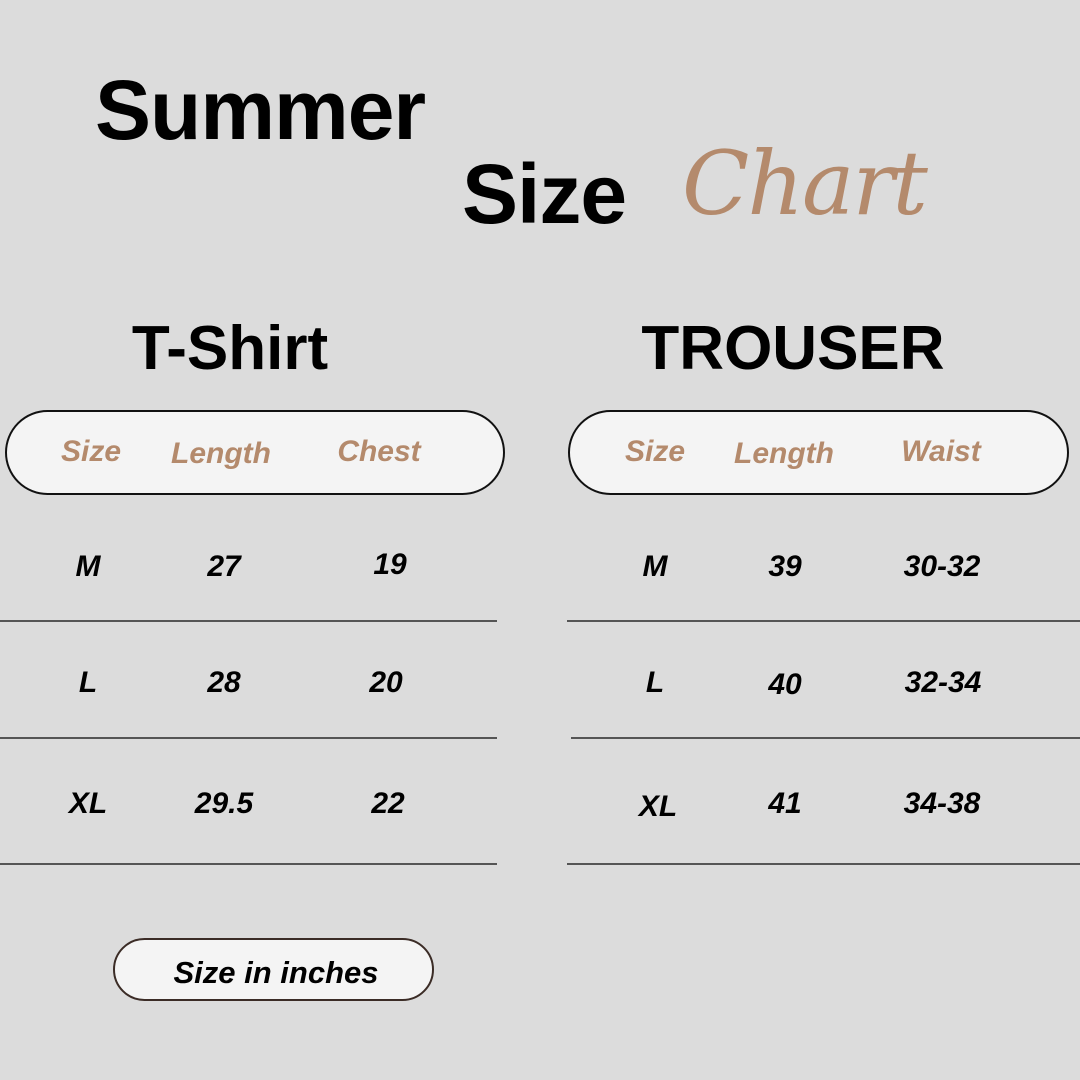 This screenshot has width=1080, height=1080. What do you see at coordinates (388, 803) in the screenshot?
I see `tshirt-cell: 22` at bounding box center [388, 803].